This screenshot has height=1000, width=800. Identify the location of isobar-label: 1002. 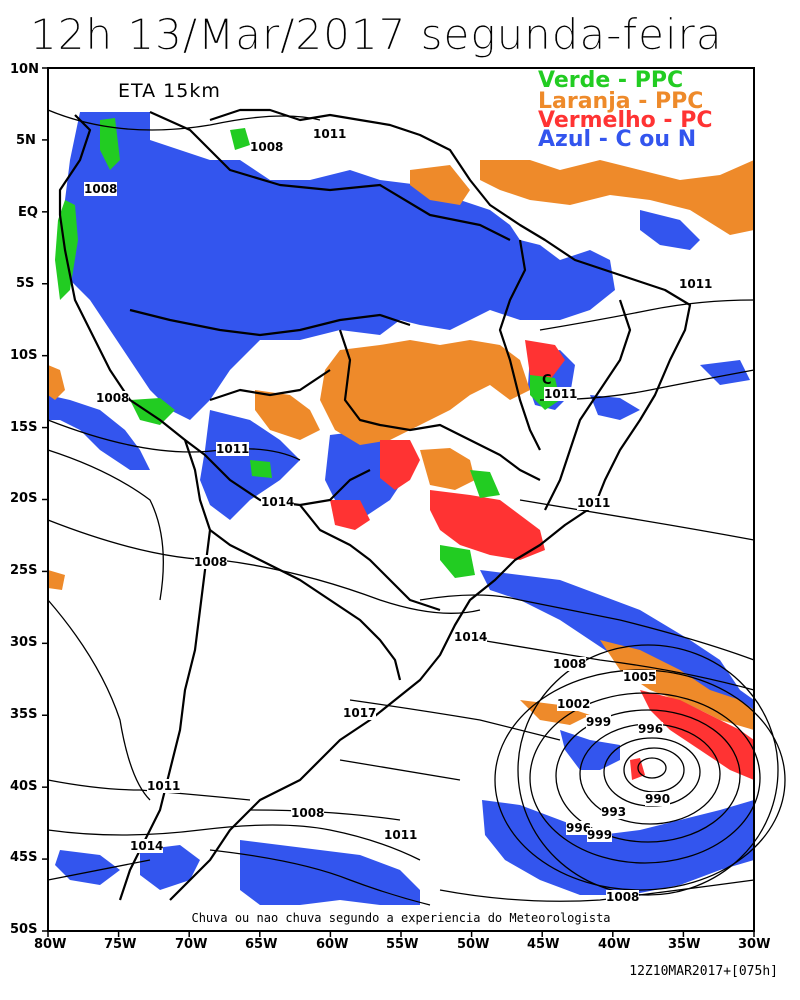
(574, 704).